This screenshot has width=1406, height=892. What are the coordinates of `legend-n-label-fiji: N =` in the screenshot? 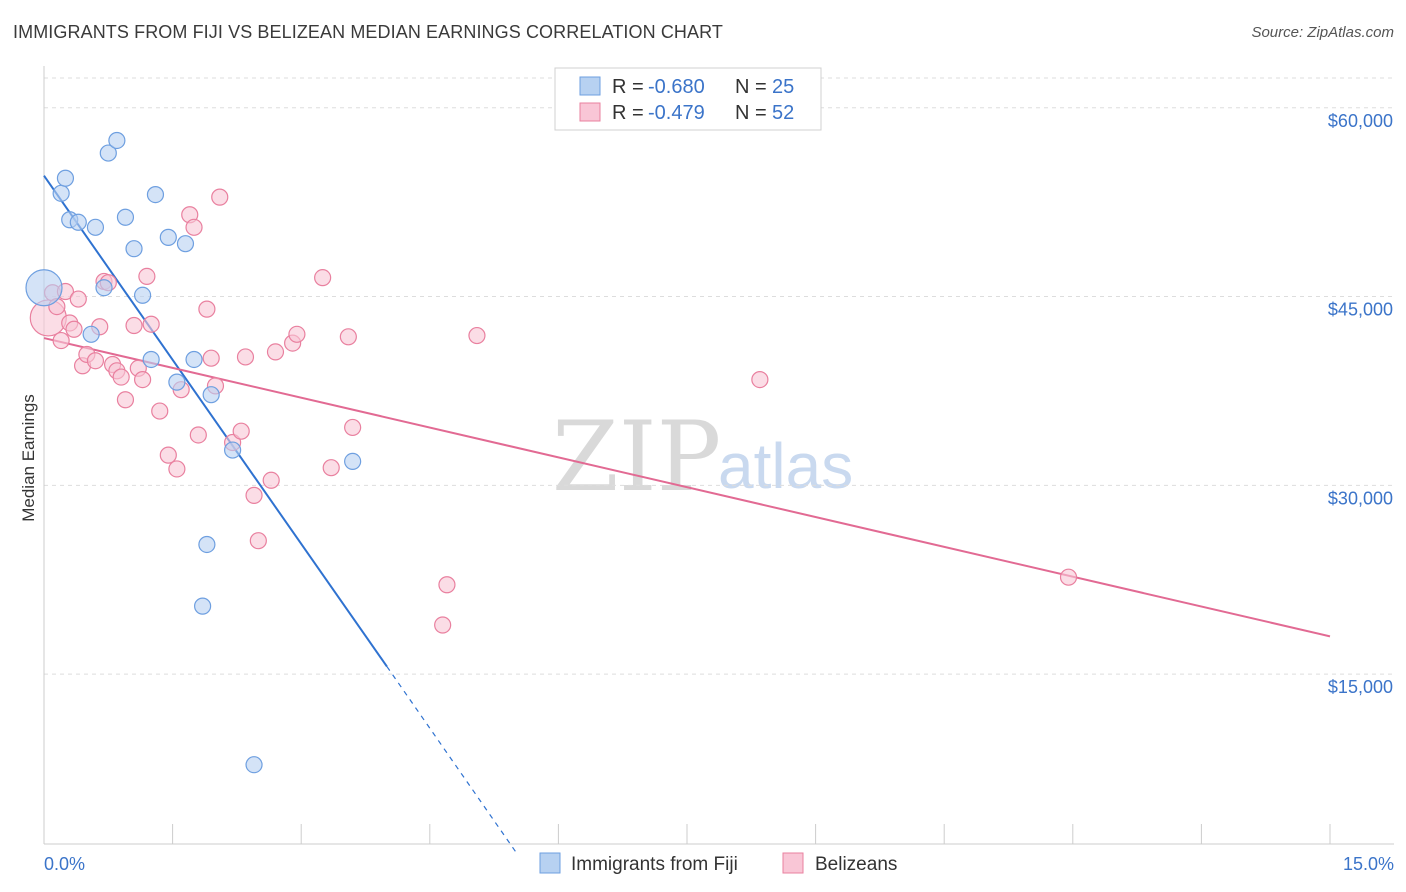 It's located at (751, 87).